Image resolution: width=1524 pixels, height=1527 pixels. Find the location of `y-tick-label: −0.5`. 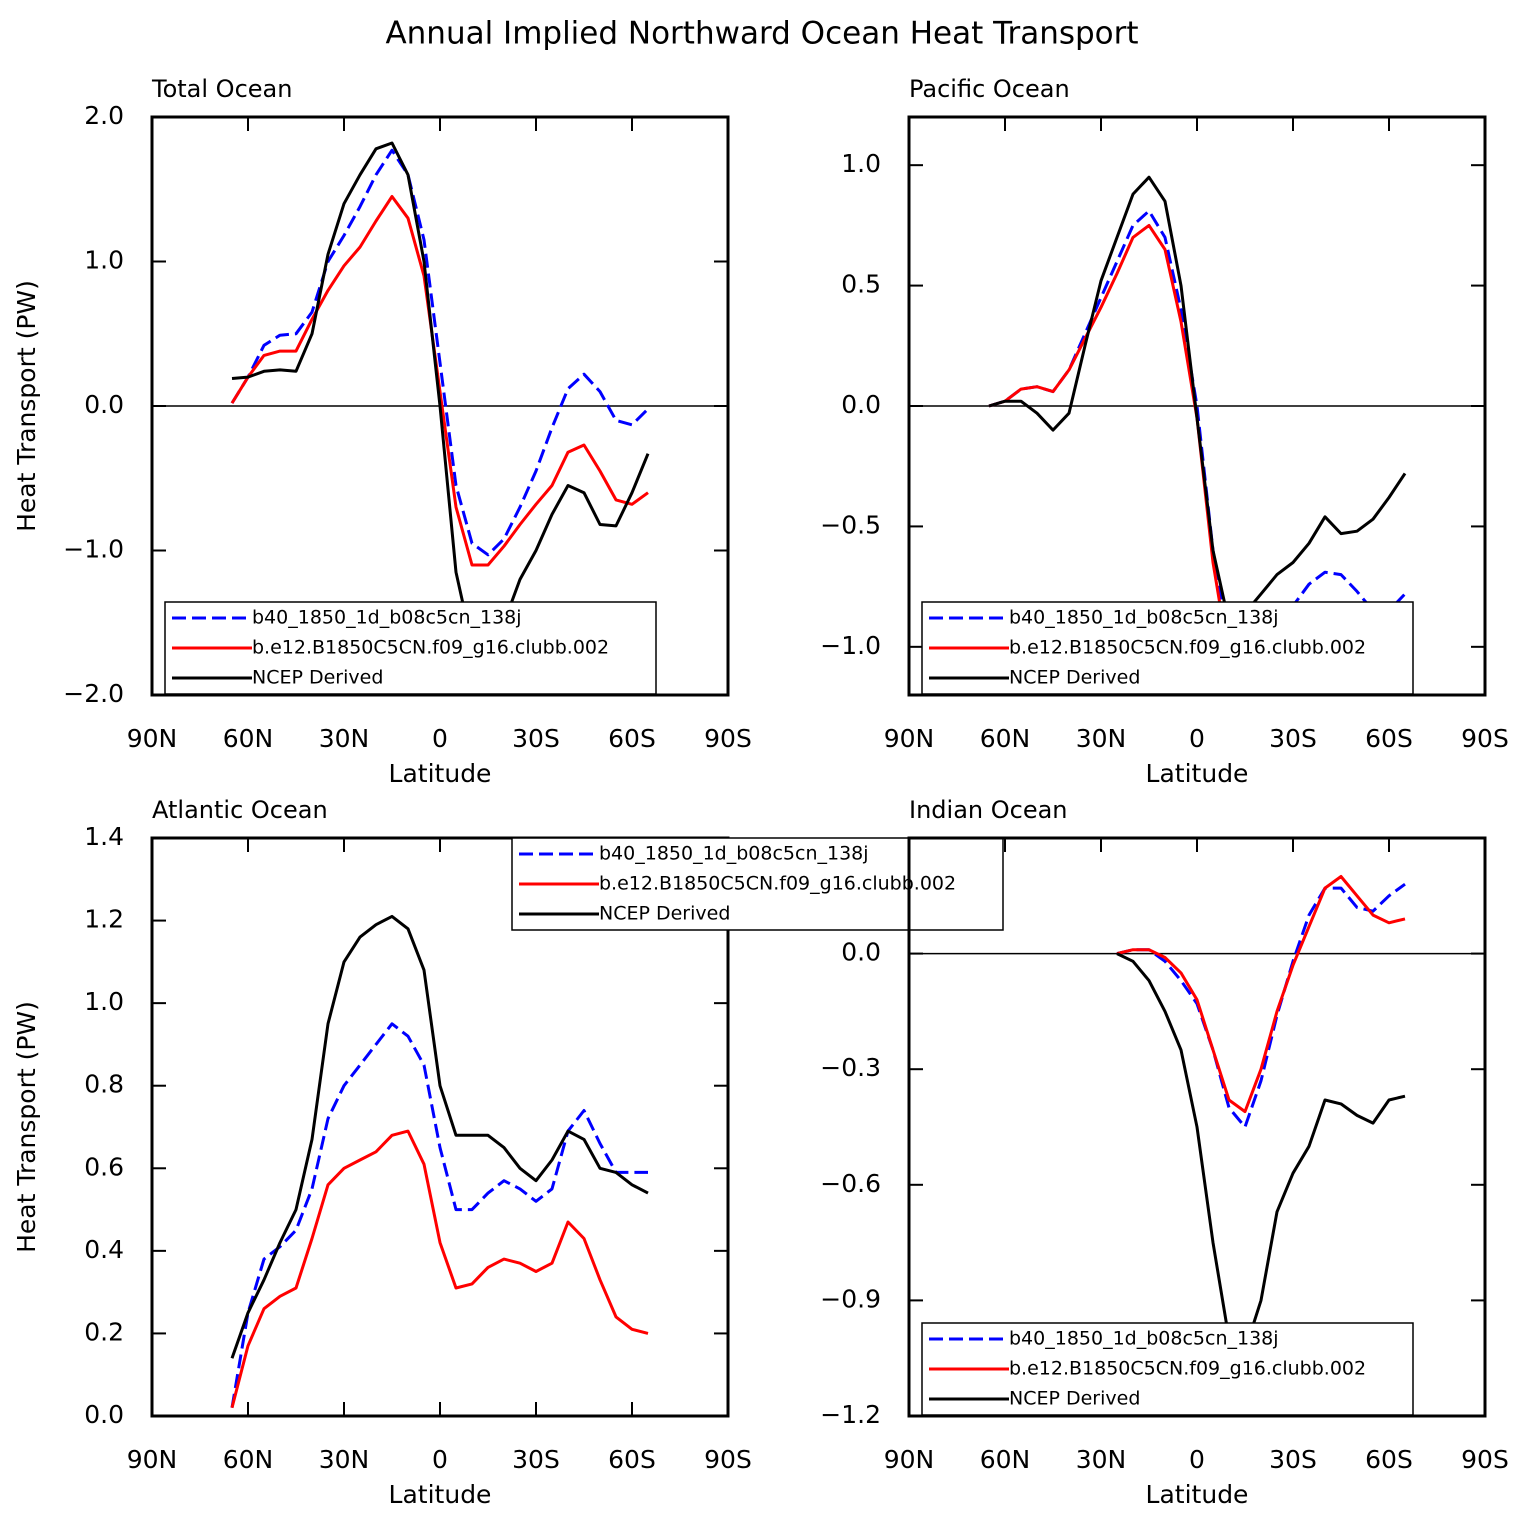

y-tick-label: −0.5 is located at coordinates (850, 524).